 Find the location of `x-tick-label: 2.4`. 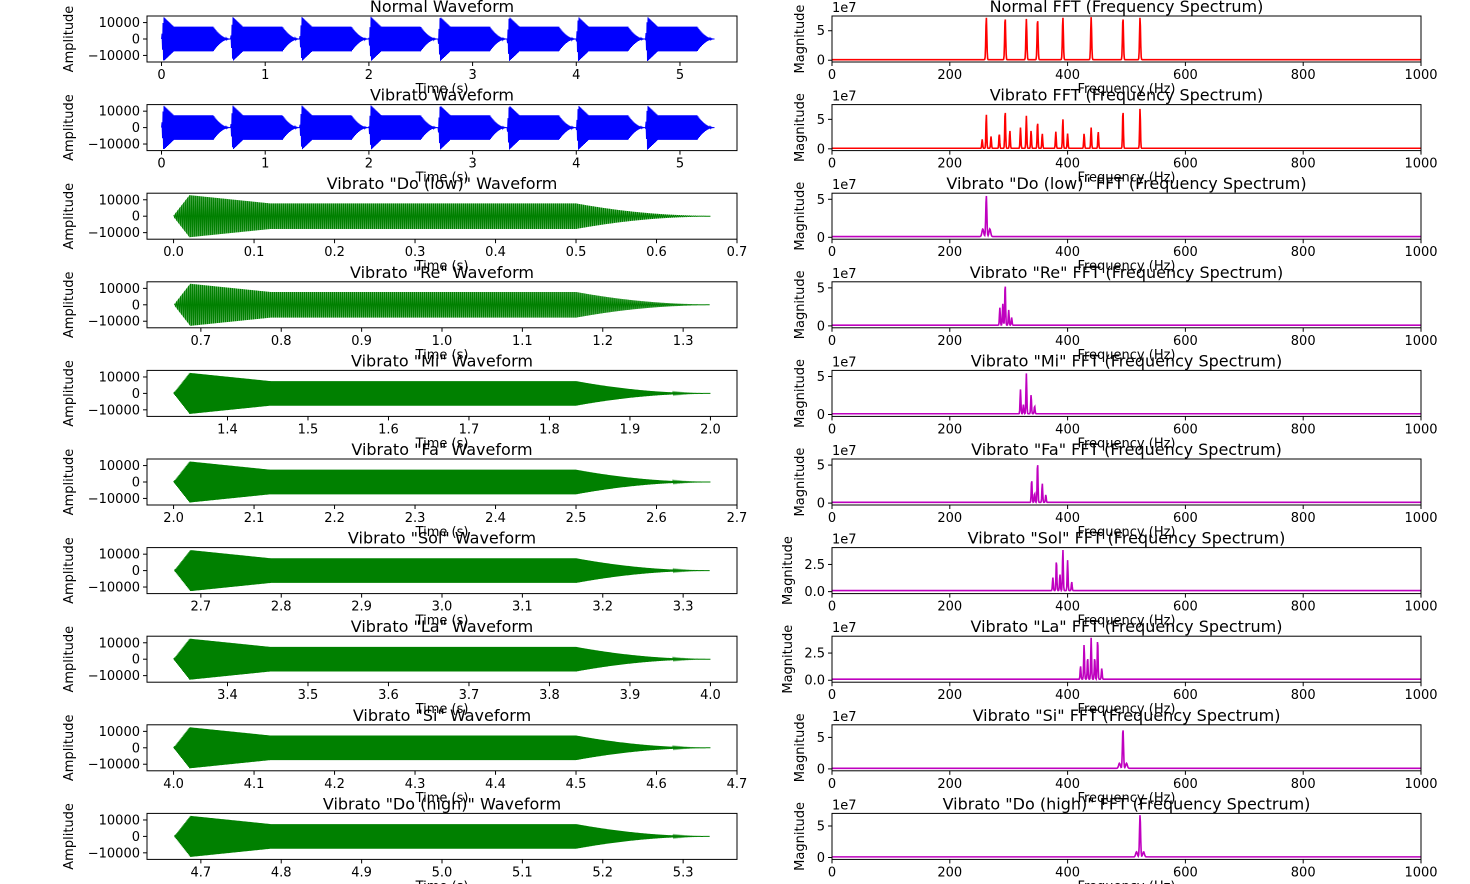

x-tick-label: 2.4 is located at coordinates (495, 518).